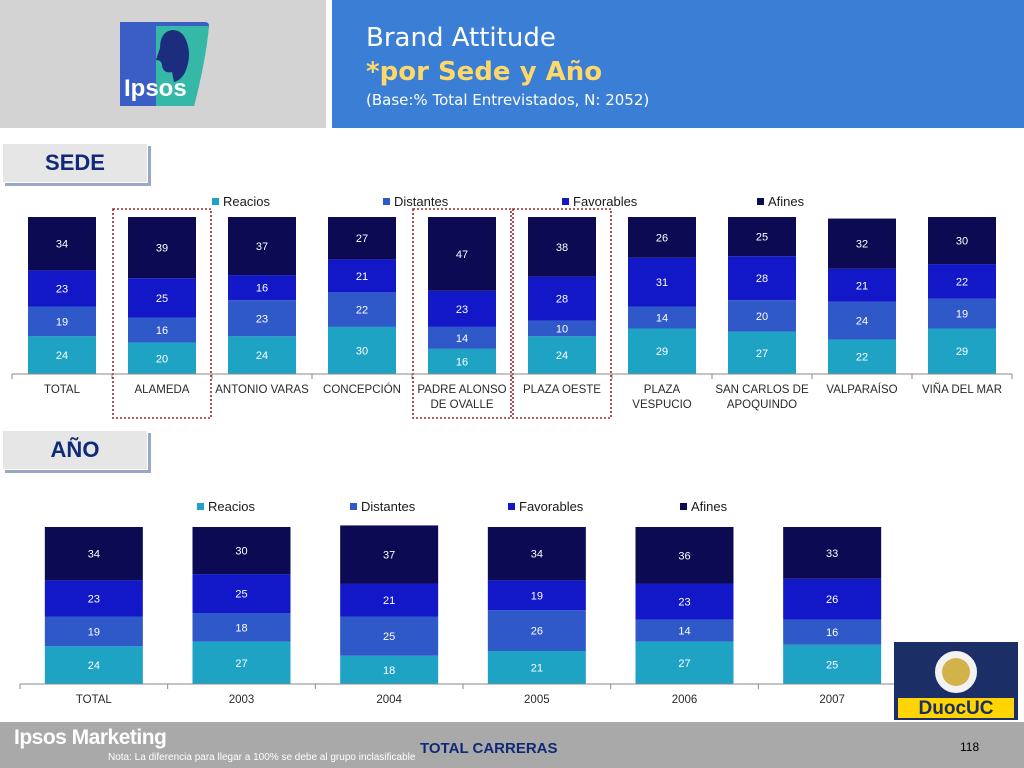  I want to click on data-label-antonio-varas-afines: 37, so click(262, 247).